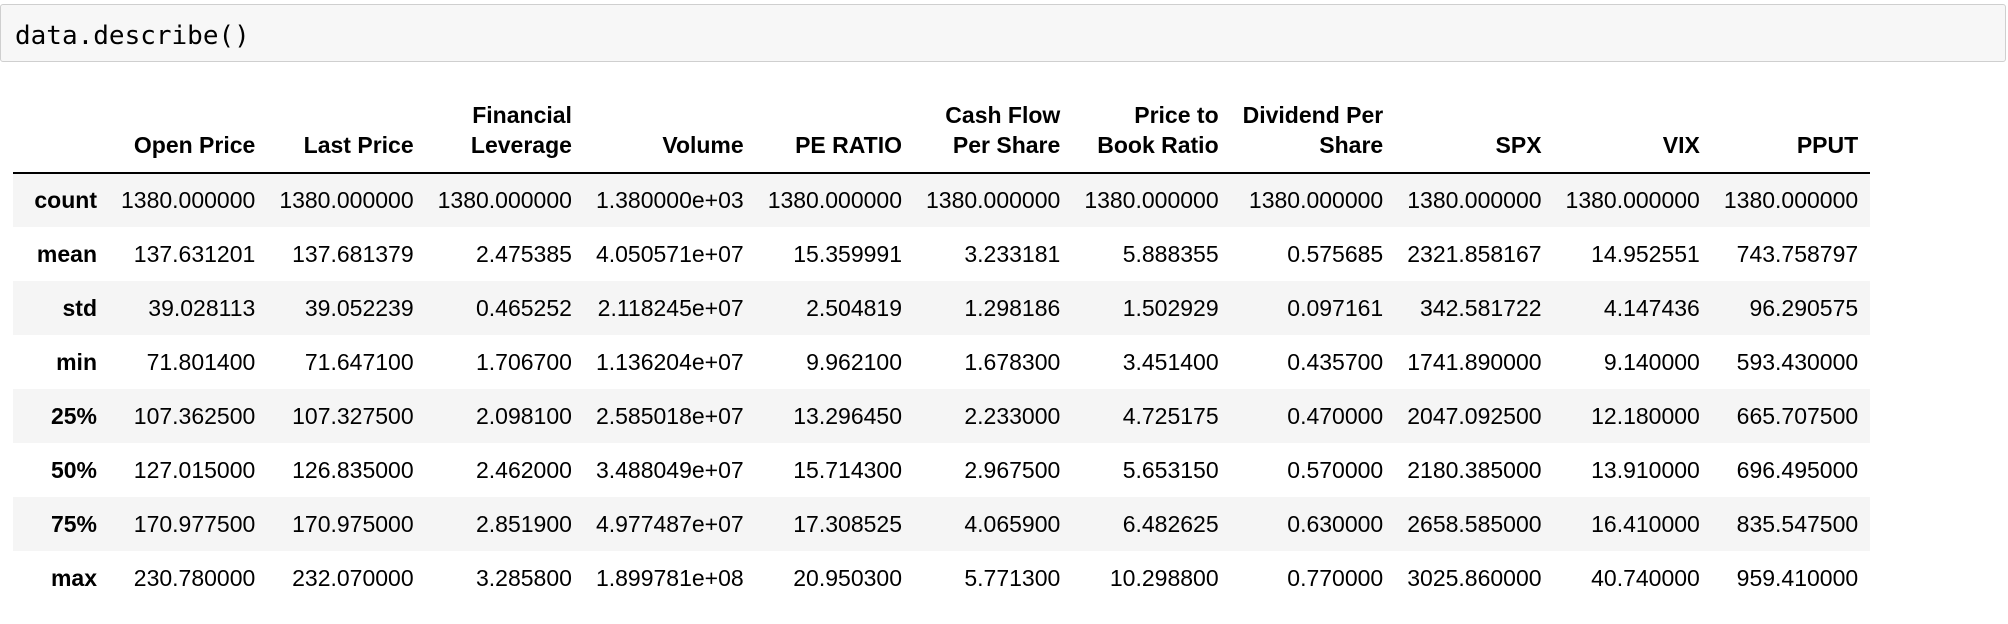  What do you see at coordinates (73, 469) in the screenshot?
I see `row-label: 50%` at bounding box center [73, 469].